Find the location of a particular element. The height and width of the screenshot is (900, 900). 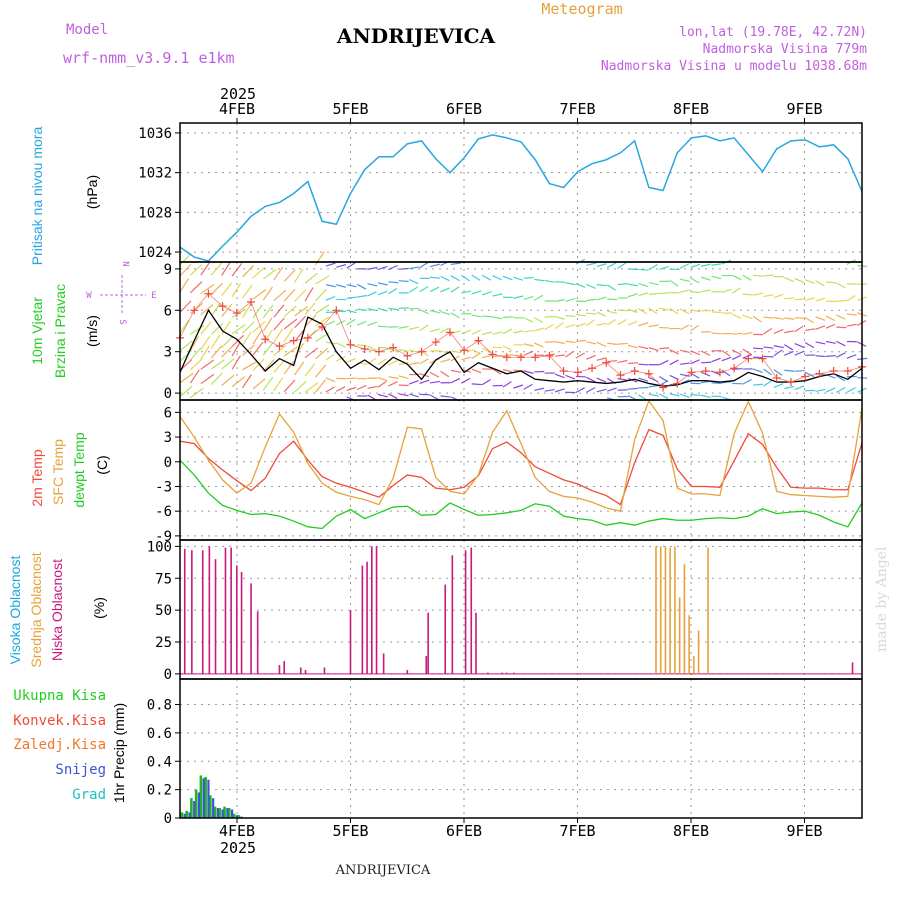

panel-frame is located at coordinates (521, 609).